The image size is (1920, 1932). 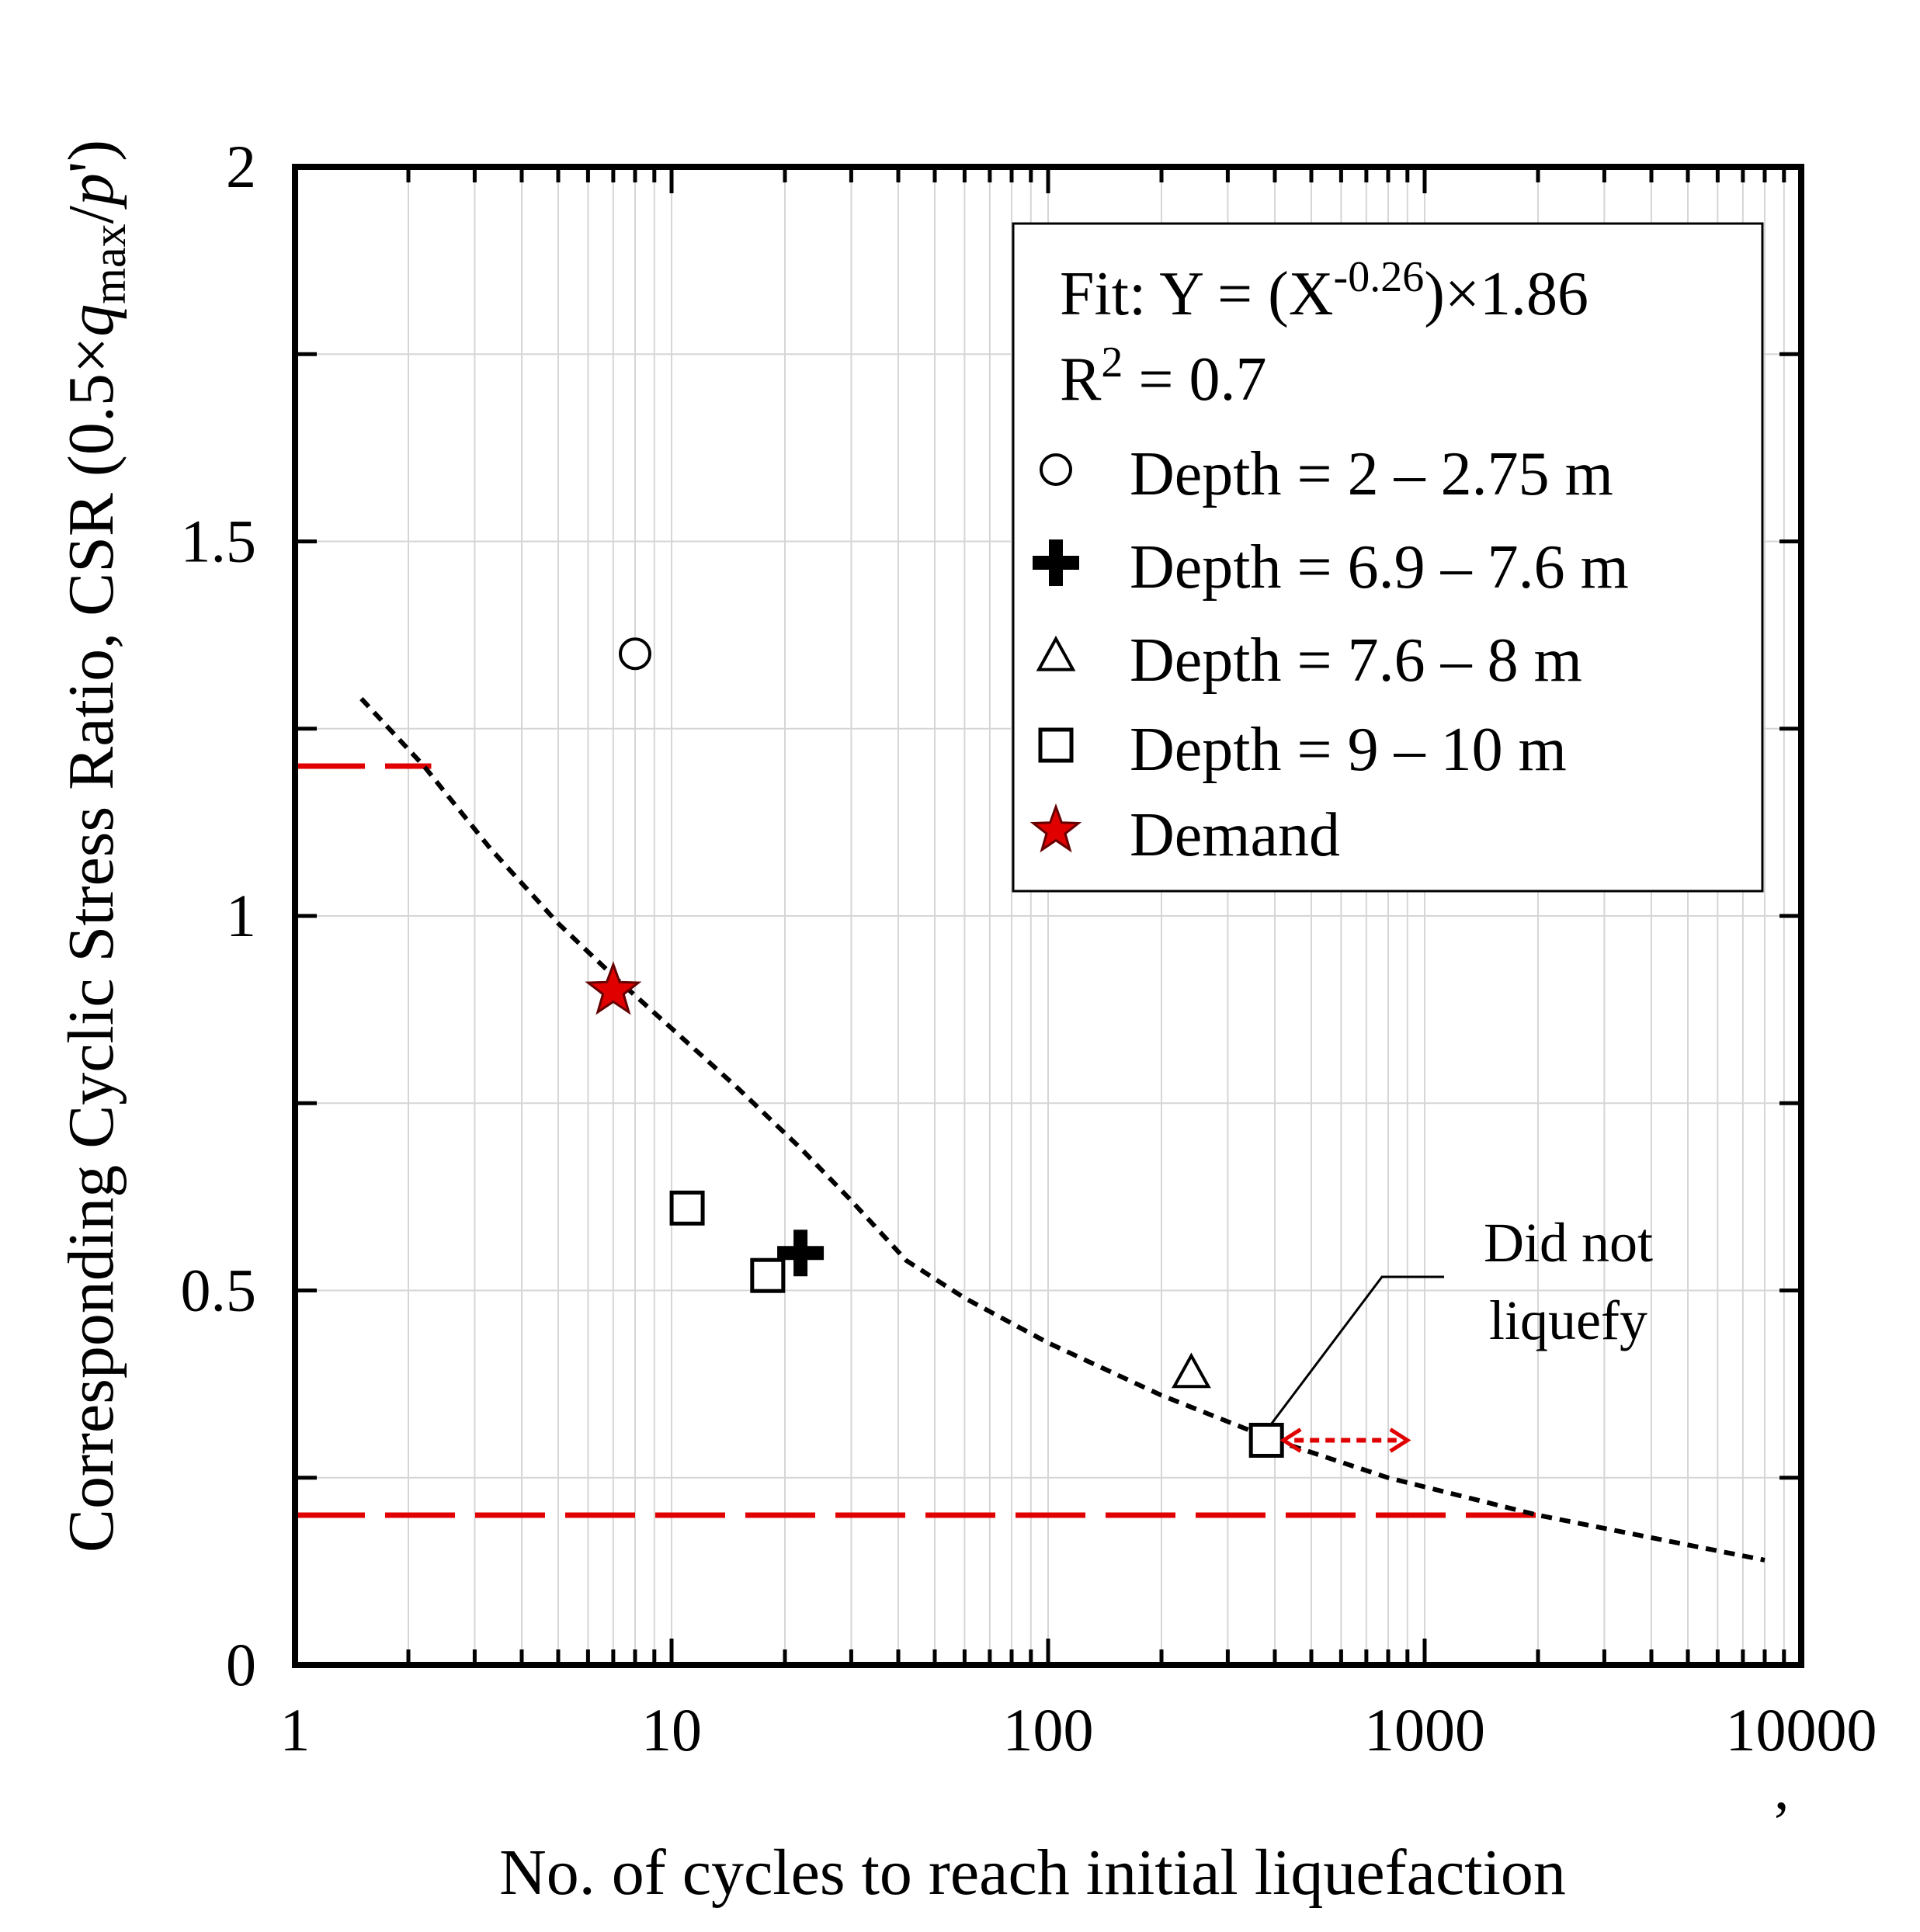 What do you see at coordinates (1056, 469) in the screenshot?
I see `legend-marker-circle` at bounding box center [1056, 469].